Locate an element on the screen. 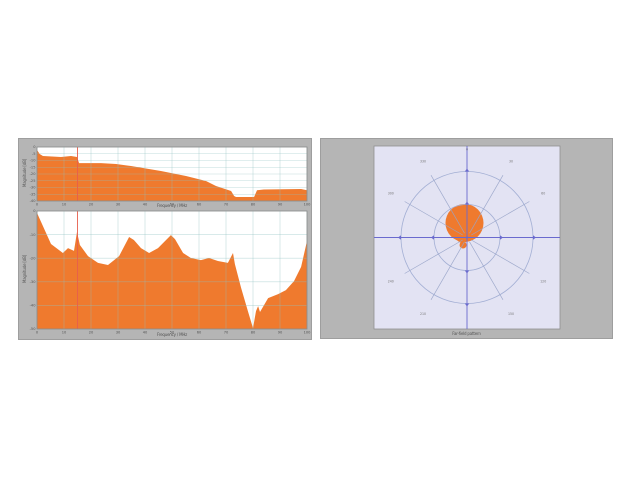 This screenshot has height=480, width=640. upper-chart-x-axis-title: Frequency / MHz is located at coordinates (172, 205).